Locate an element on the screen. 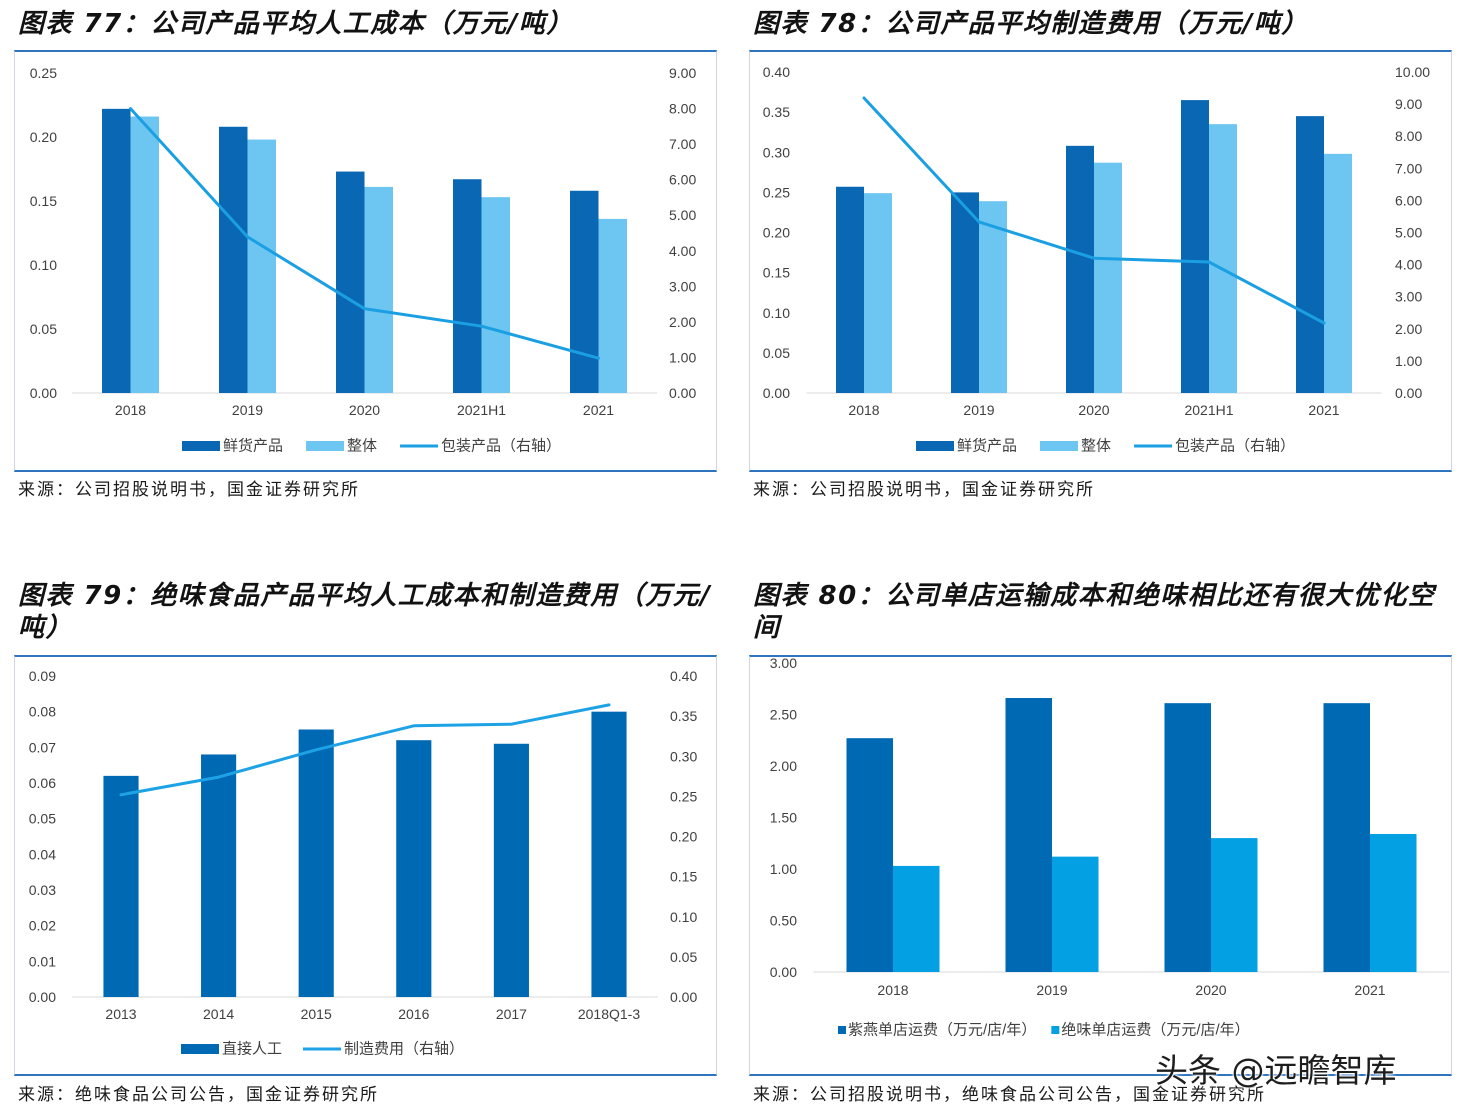 This screenshot has width=1461, height=1116. x-axis-tick-label: 2019 is located at coordinates (978, 410).